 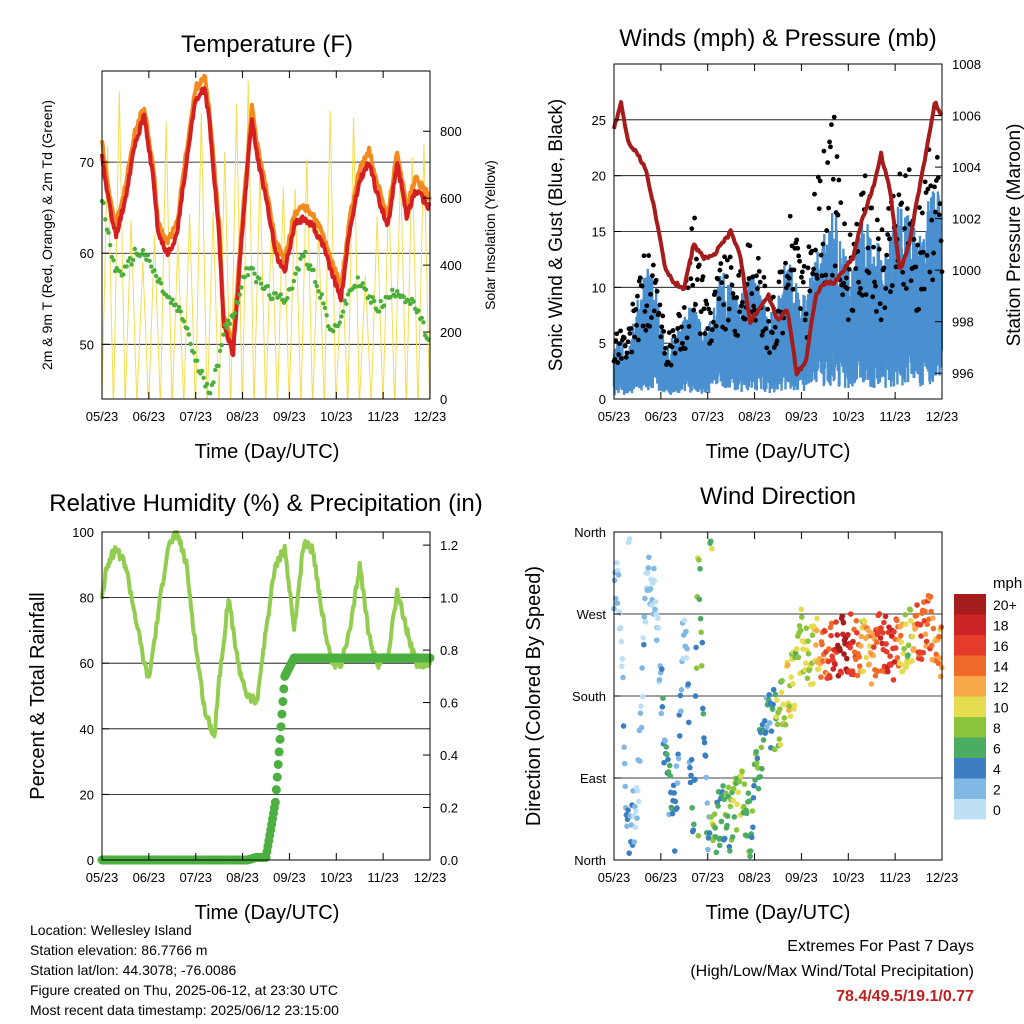 What do you see at coordinates (534, 696) in the screenshot?
I see `direction-ylabel: Direction (Colored By Speed)` at bounding box center [534, 696].